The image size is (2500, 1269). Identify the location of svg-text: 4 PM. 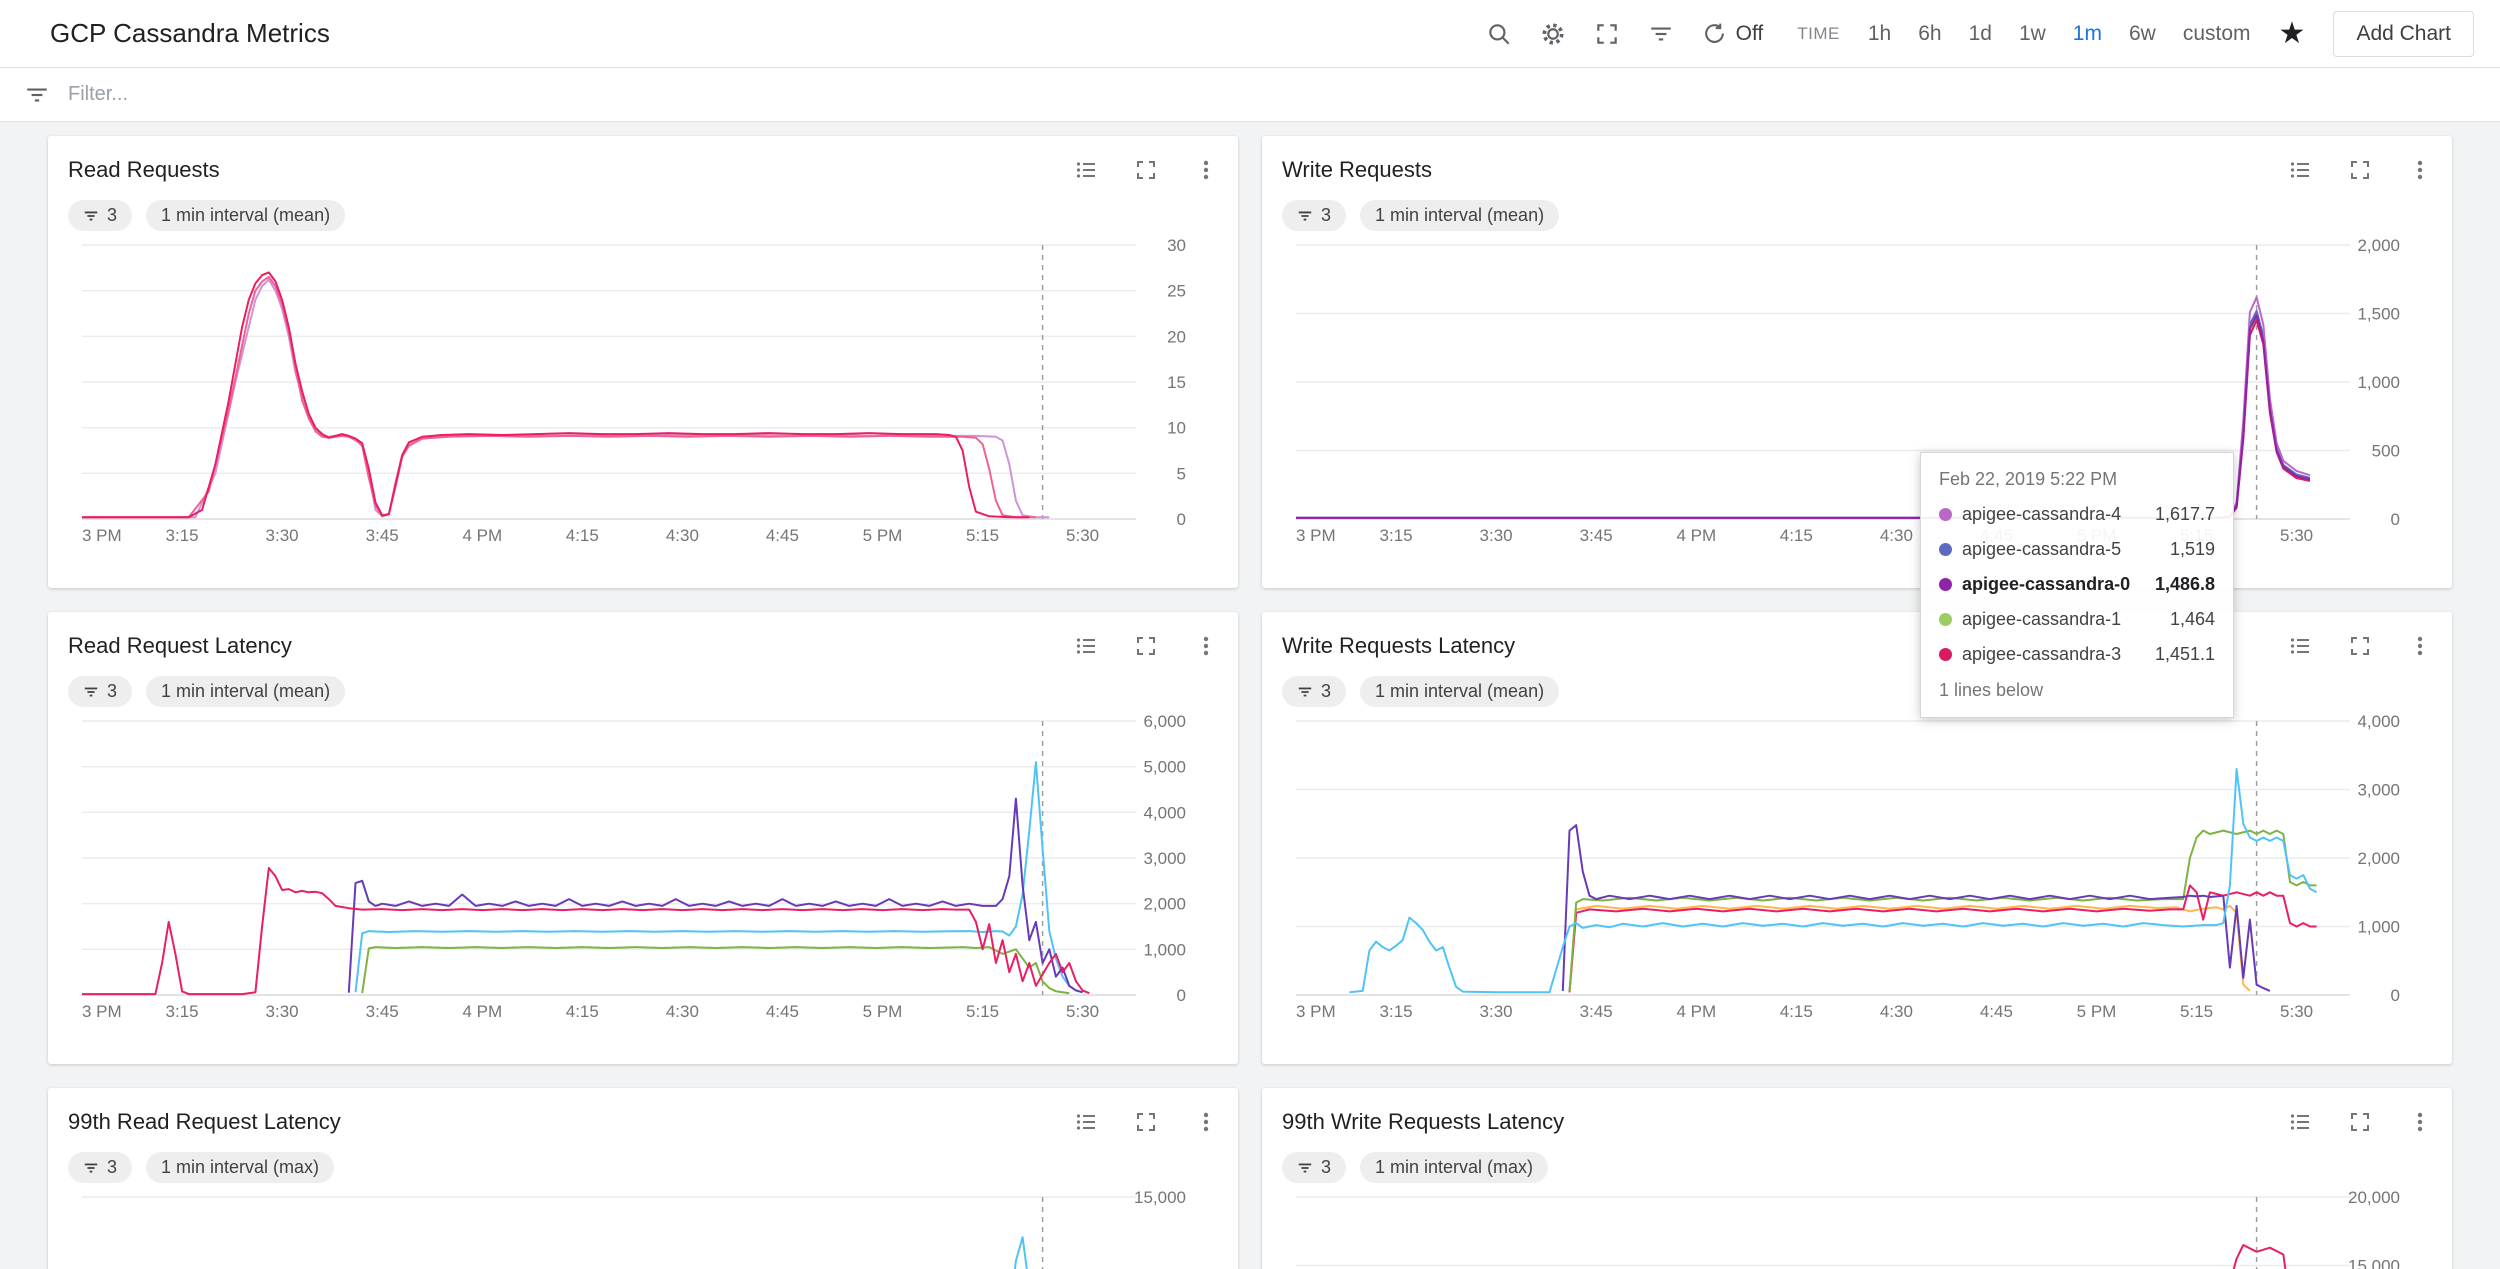
(482, 1011).